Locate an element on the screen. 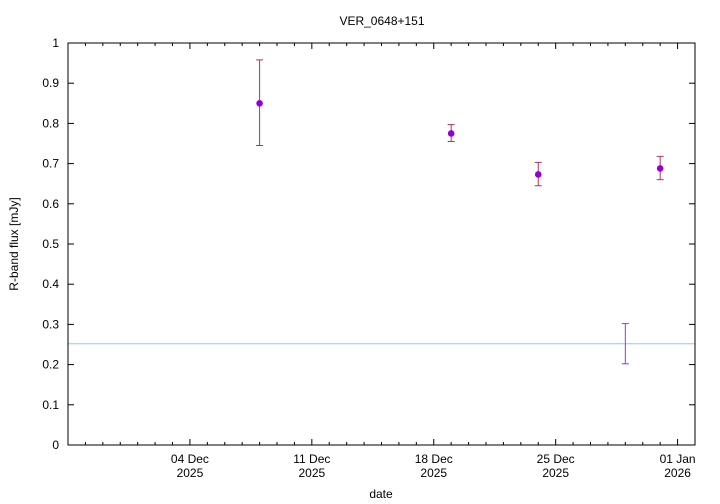  x-tick-label: 11 Dec is located at coordinates (311, 459).